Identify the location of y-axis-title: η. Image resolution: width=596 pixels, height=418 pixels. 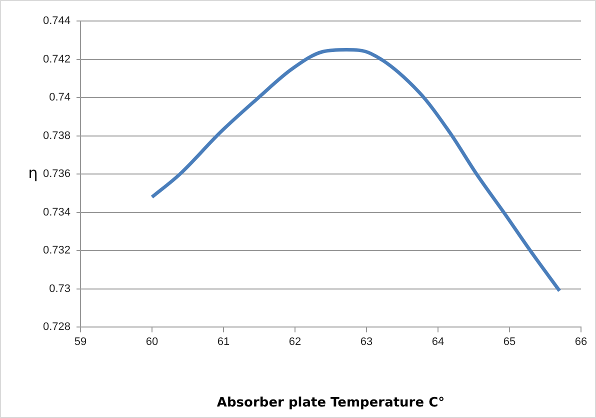
(33, 173).